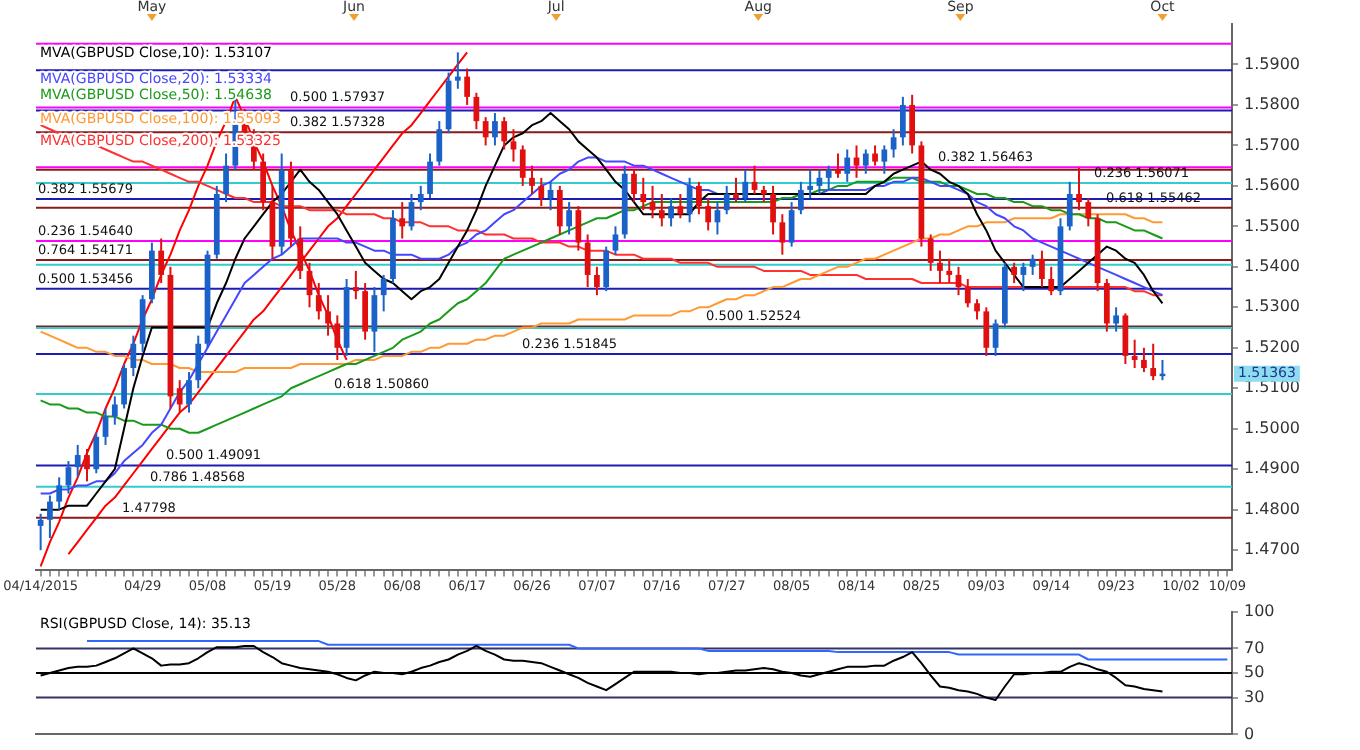 The image size is (1360, 750). Describe the element at coordinates (1272, 346) in the screenshot. I see `y-tick-label: 1.5200` at that location.